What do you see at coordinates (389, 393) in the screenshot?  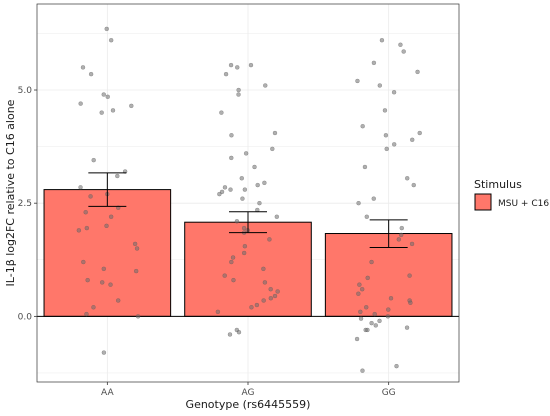 I see `x-tick-label-GG: GG` at bounding box center [389, 393].